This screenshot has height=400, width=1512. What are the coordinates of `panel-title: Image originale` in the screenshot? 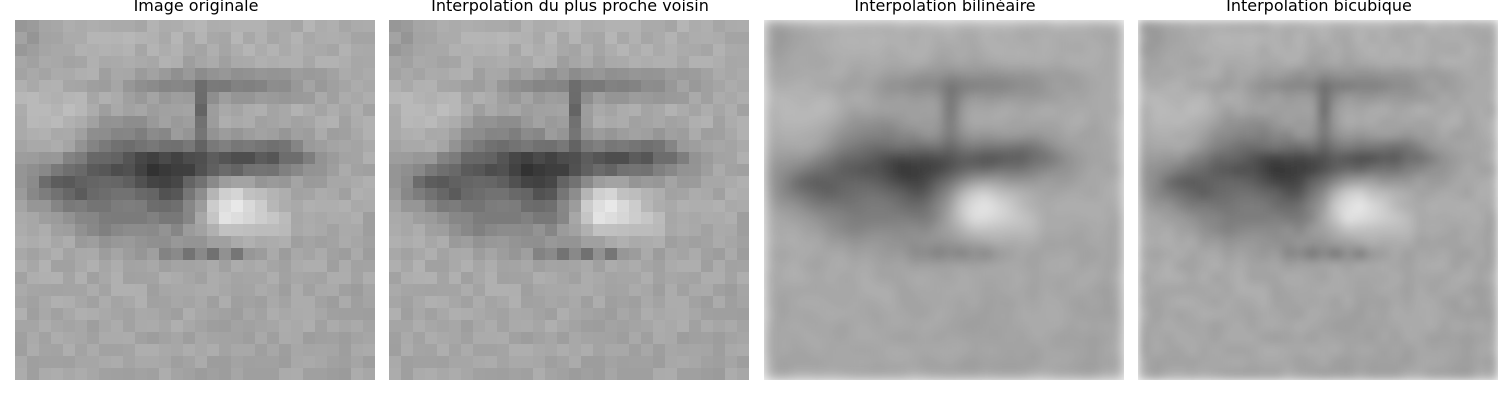 It's located at (196, 7).